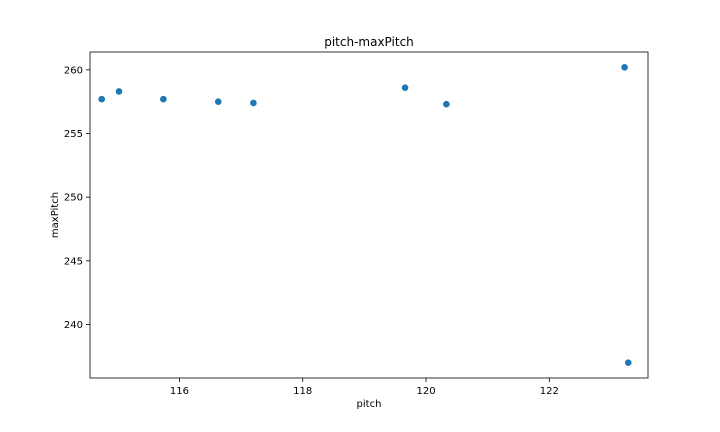  What do you see at coordinates (549, 391) in the screenshot?
I see `x-tick-label: 122` at bounding box center [549, 391].